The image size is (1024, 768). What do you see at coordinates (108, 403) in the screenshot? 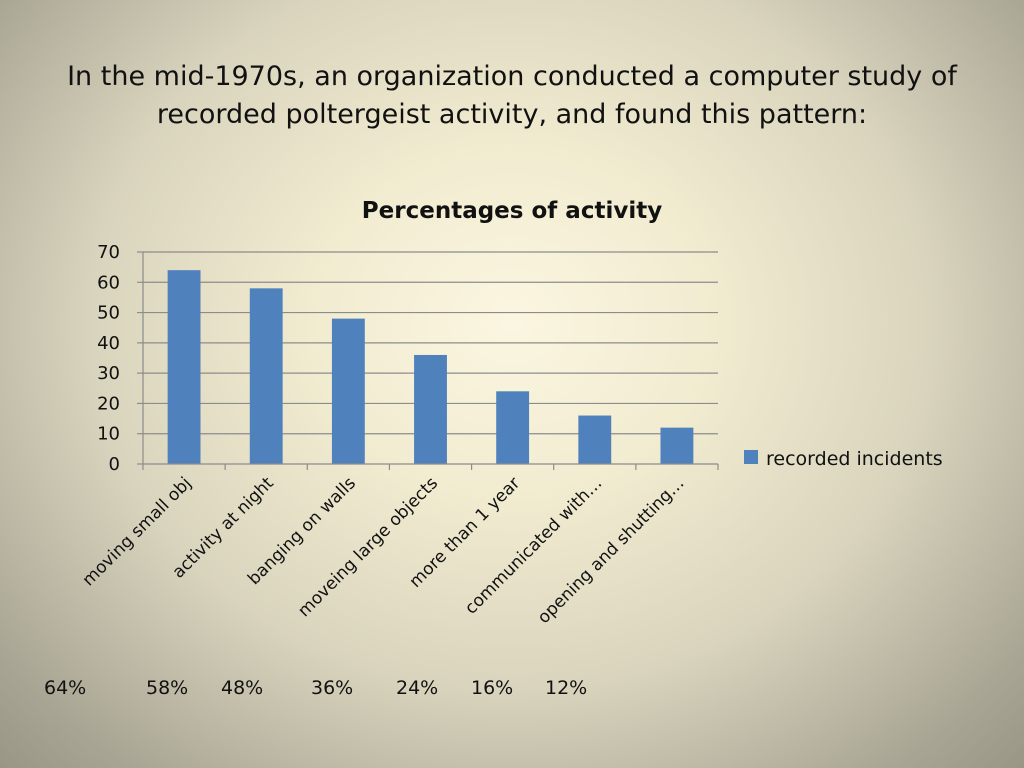
I see `y-tick-label: 20` at bounding box center [108, 403].